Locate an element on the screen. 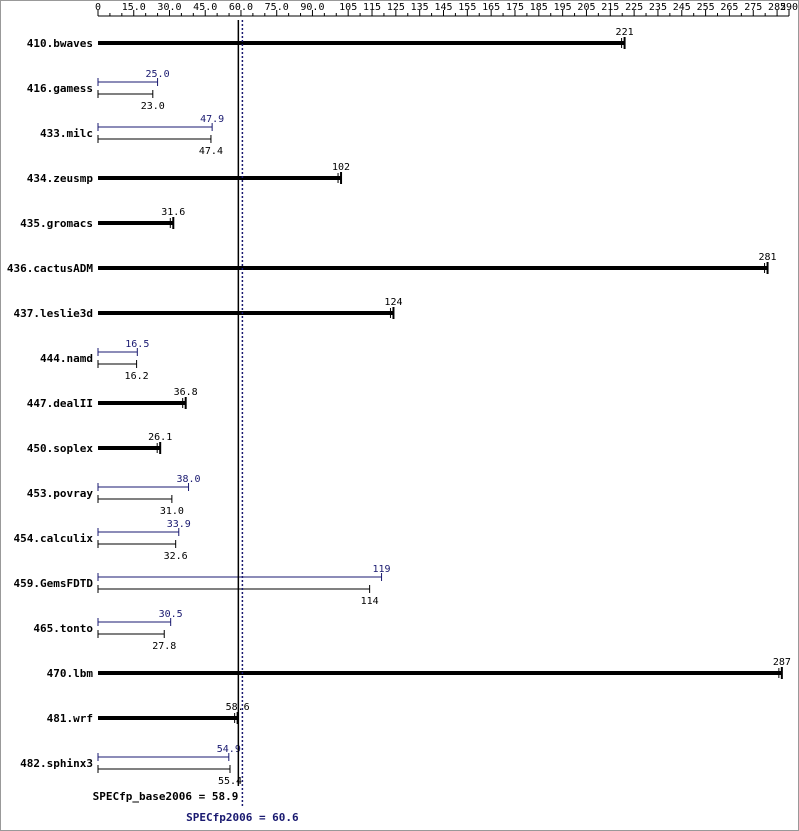 This screenshot has height=831, width=799. benchmark-row: 459.GemsFDTD 119 114 is located at coordinates (202, 585).